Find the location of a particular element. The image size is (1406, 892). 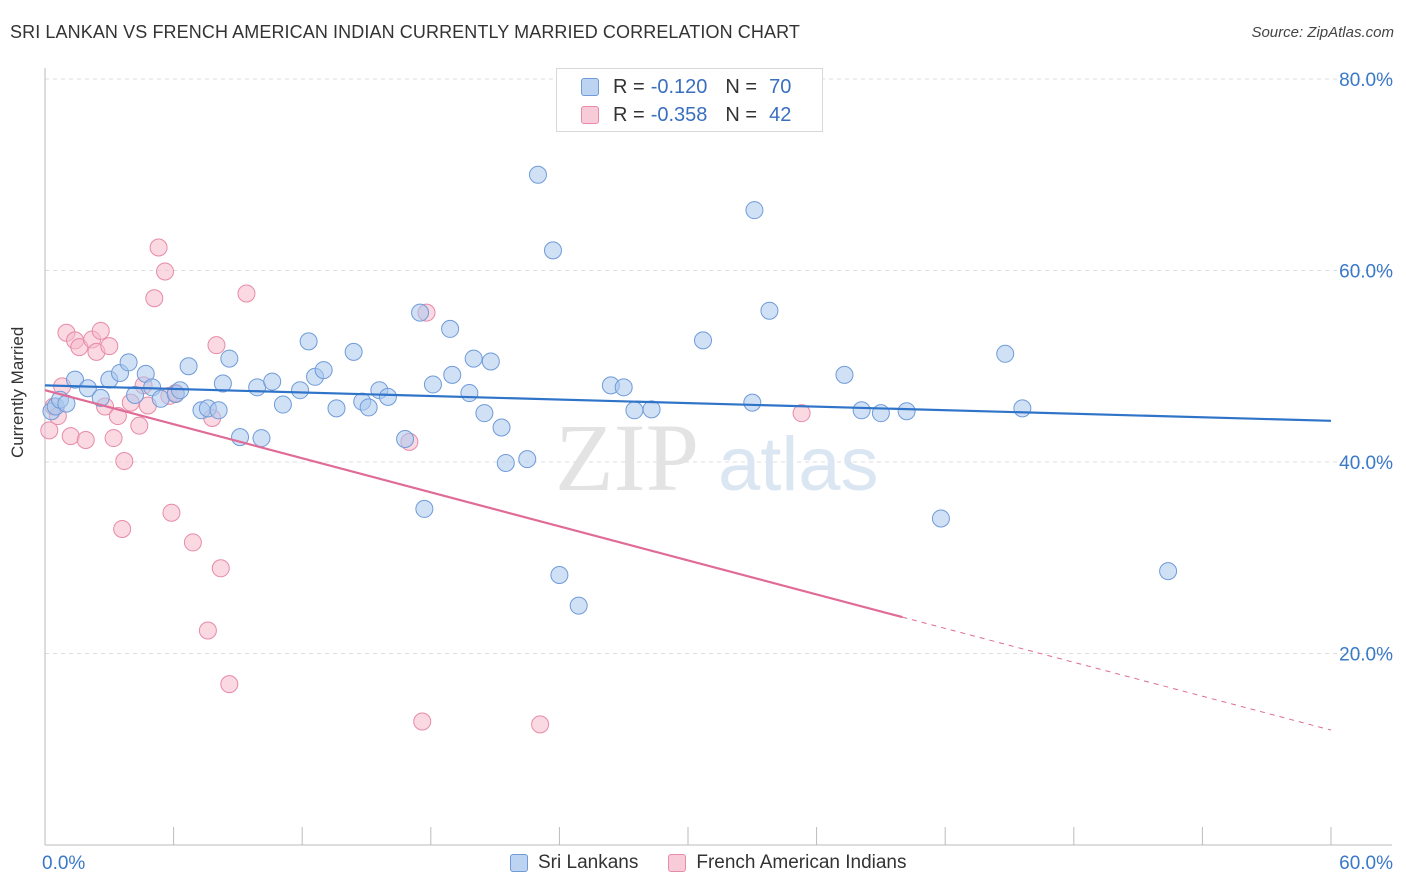

y-axis-label: Currently Married is located at coordinates (17, 392).